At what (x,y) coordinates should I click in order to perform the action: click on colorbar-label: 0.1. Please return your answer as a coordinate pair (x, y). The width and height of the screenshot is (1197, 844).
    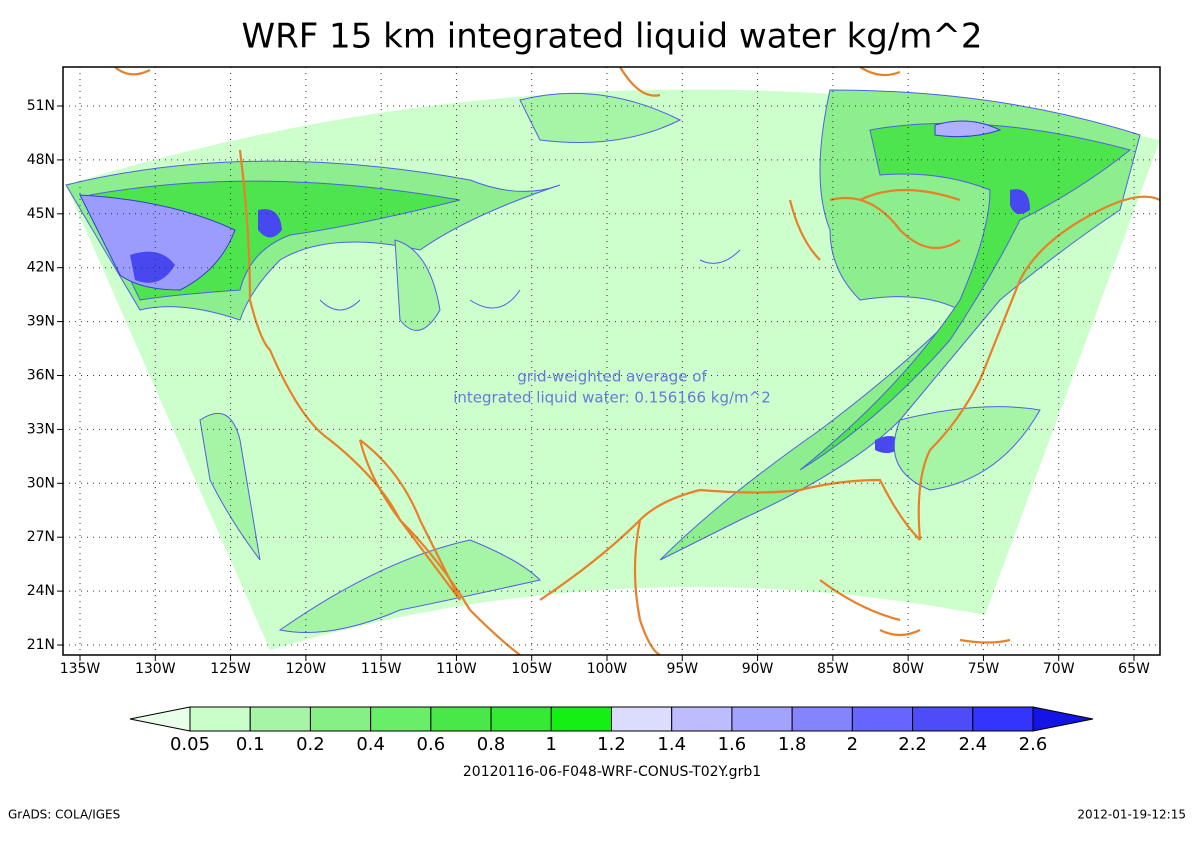
    Looking at the image, I should click on (250, 744).